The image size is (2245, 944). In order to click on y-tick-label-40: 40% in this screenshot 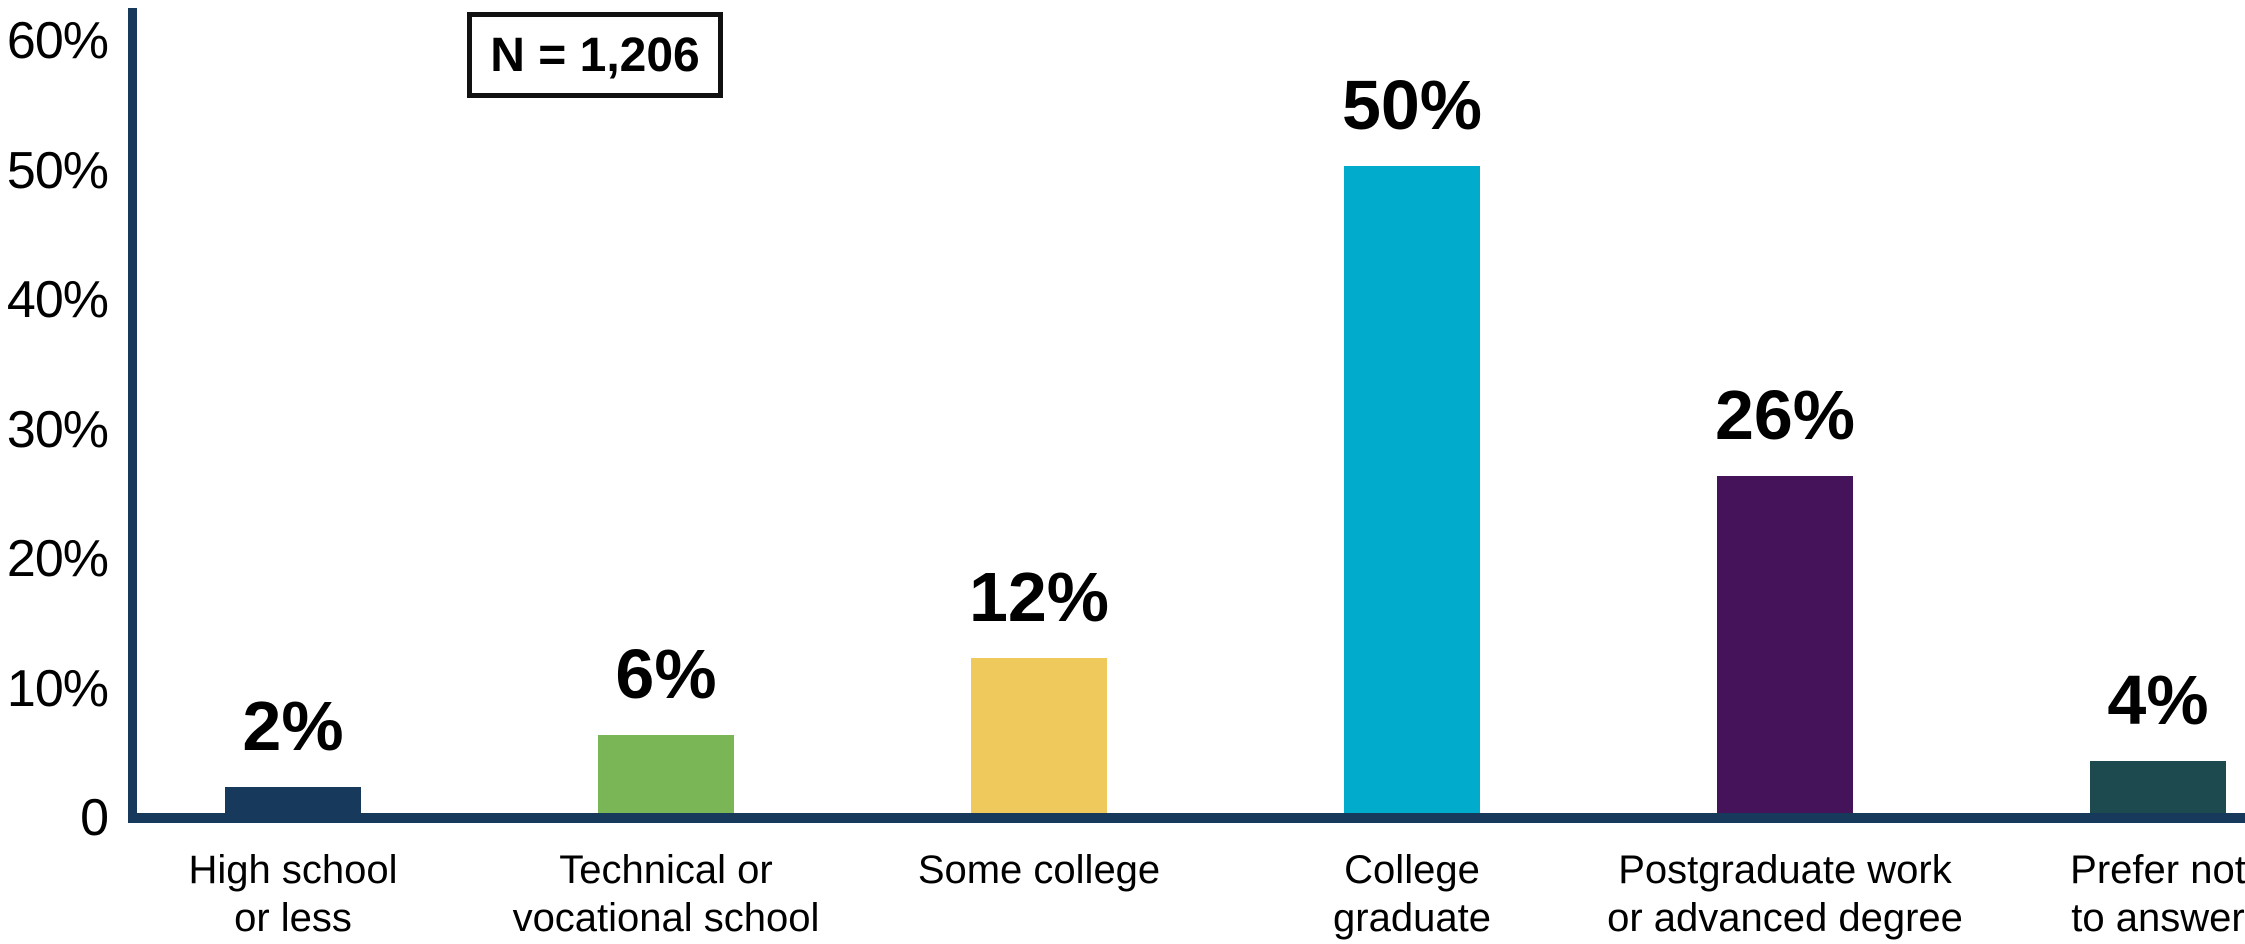, I will do `click(57, 300)`.